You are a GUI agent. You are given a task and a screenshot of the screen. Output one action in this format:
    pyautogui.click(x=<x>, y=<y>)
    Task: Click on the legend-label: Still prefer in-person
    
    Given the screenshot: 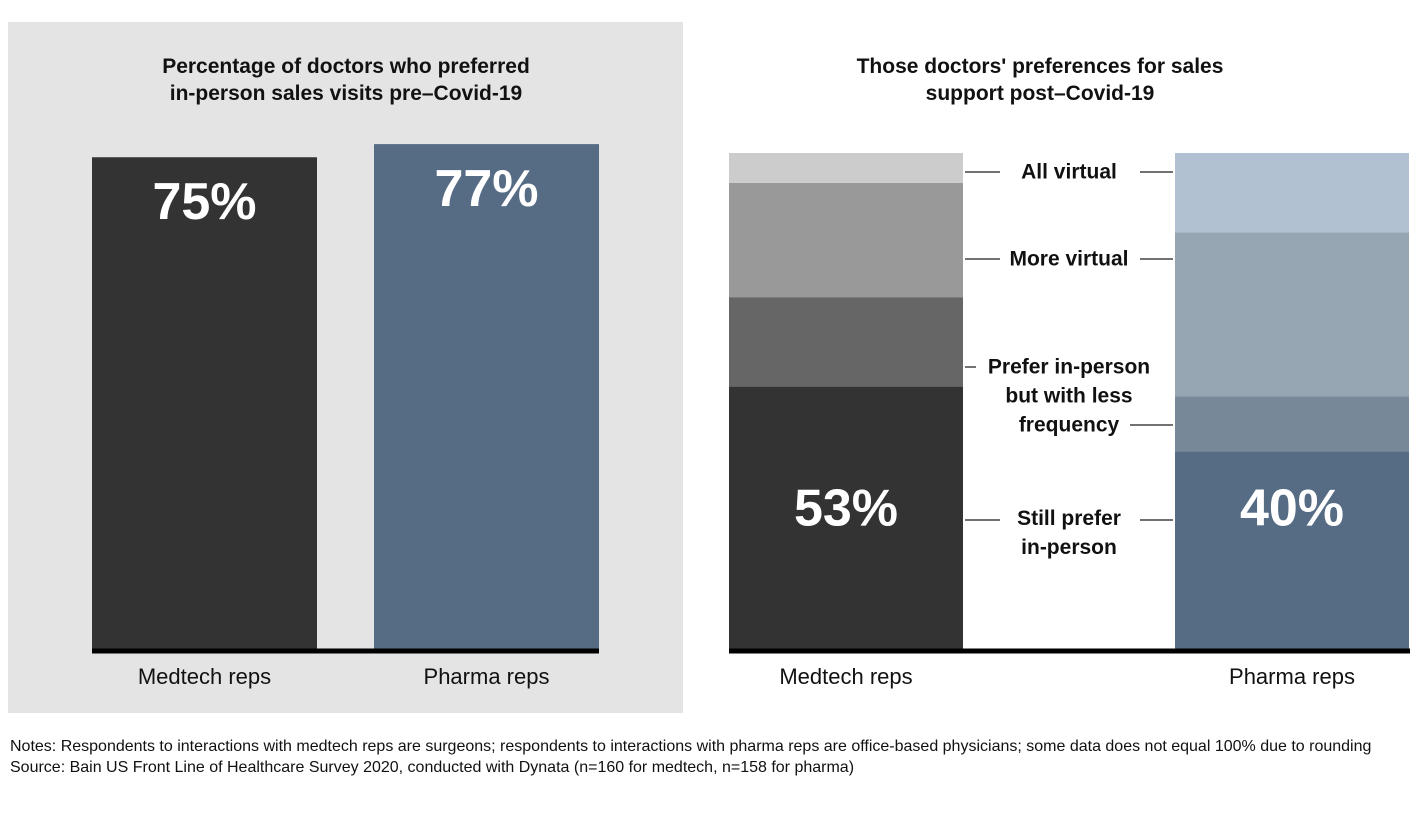 What is the action you would take?
    pyautogui.click(x=1069, y=533)
    